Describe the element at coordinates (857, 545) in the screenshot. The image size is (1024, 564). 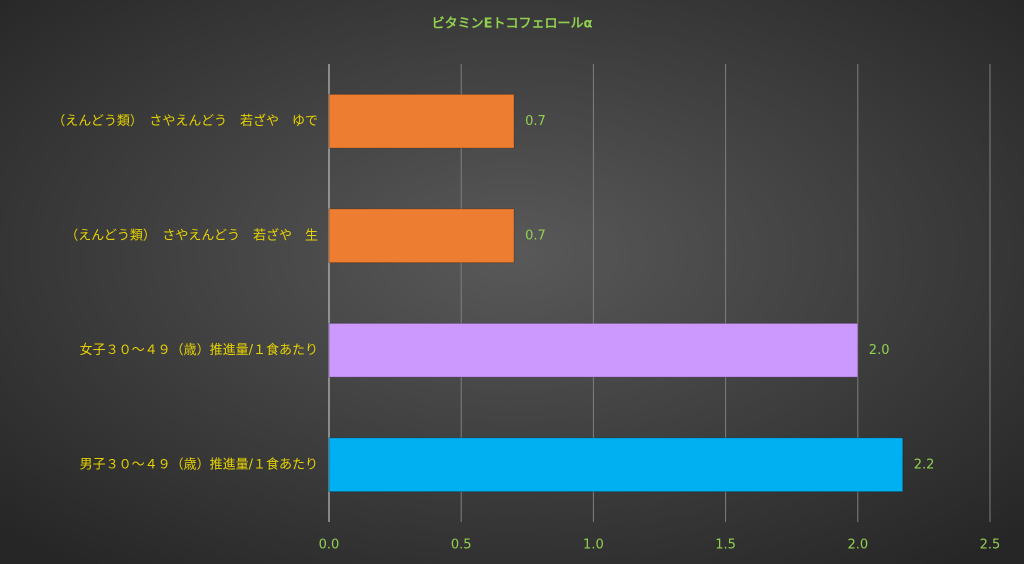
I see `x-tick-label: 2.0` at that location.